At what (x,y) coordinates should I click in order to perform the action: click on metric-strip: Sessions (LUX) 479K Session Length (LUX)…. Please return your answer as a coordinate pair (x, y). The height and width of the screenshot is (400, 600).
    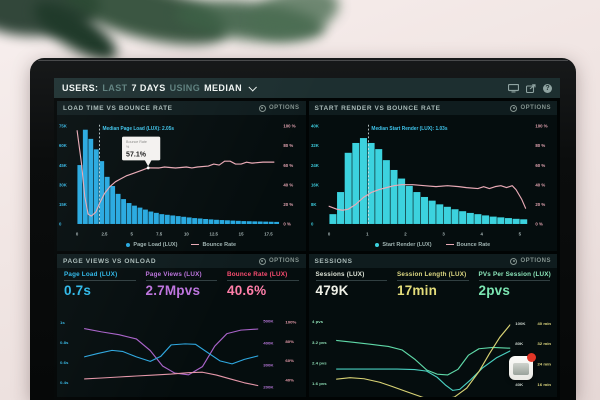
    Looking at the image, I should click on (433, 288).